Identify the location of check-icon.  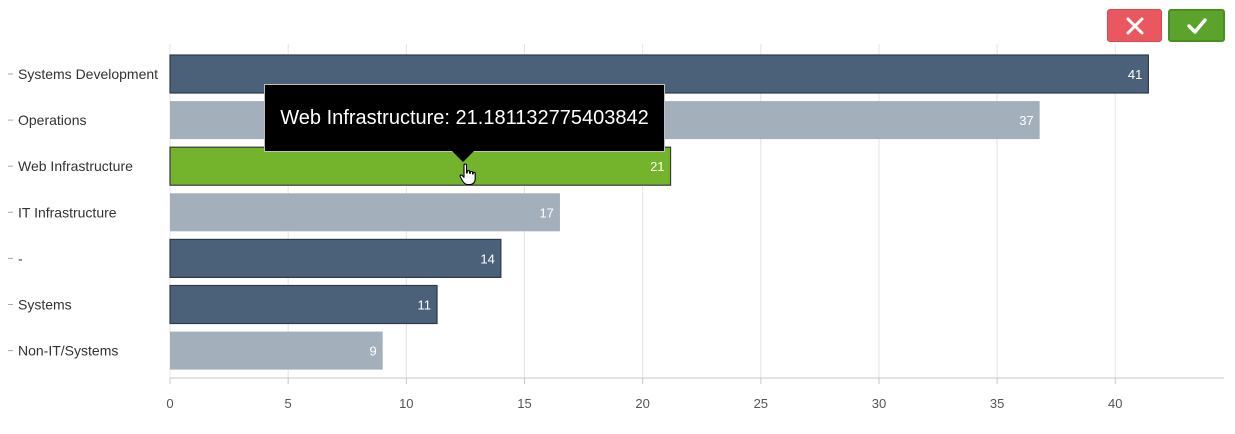
(1196, 25).